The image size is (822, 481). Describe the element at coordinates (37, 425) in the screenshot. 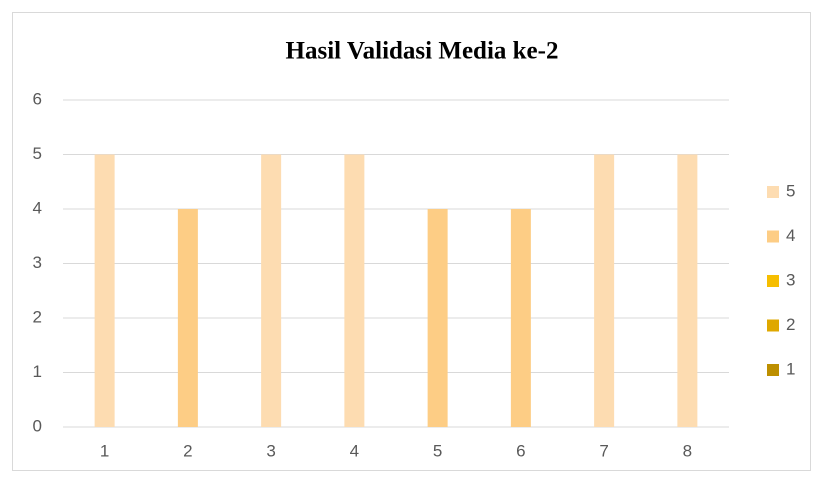

I see `y-tick-label: 0` at that location.